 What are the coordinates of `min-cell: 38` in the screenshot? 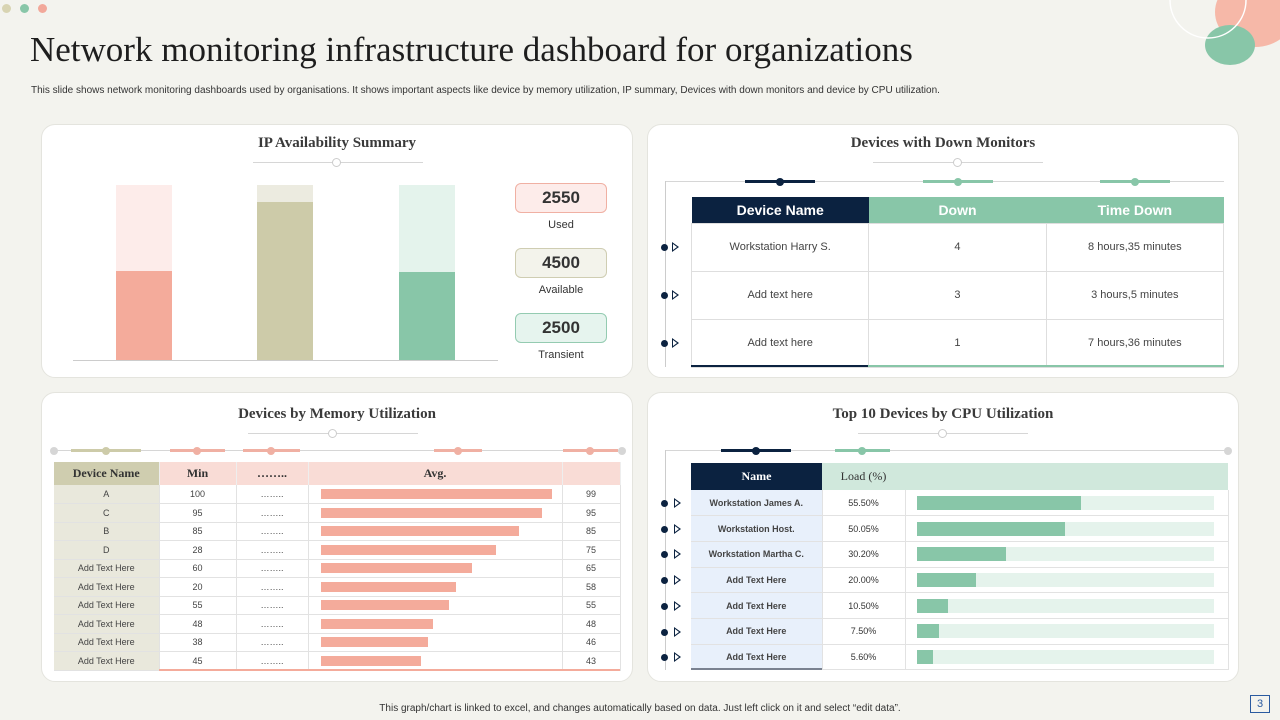 It's located at (198, 642).